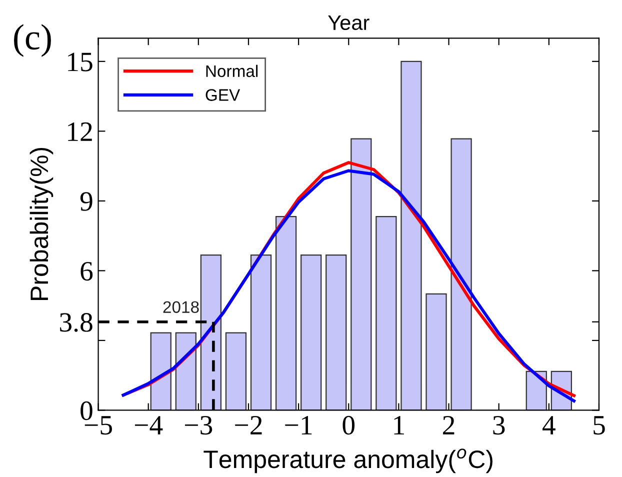 The image size is (622, 477). What do you see at coordinates (198, 425) in the screenshot?
I see `x-tick-label: −3` at bounding box center [198, 425].